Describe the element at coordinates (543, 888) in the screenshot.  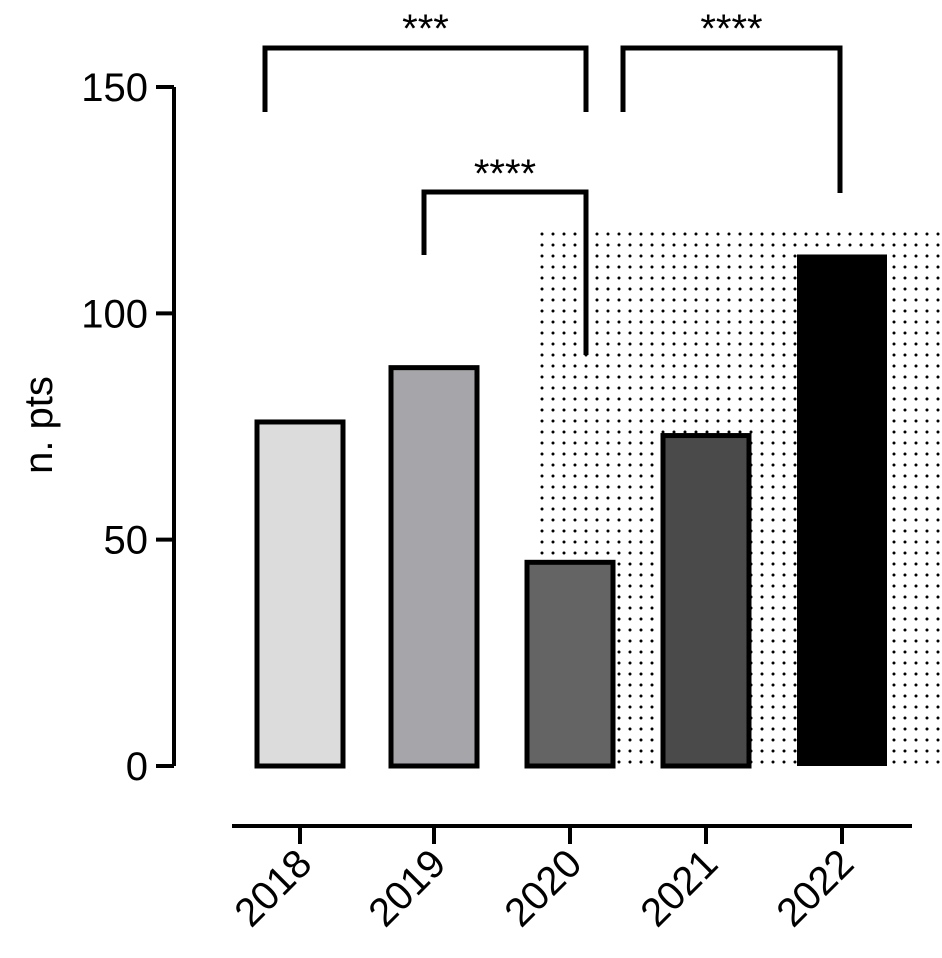
I see `x-tick-label-2020: 2020` at that location.